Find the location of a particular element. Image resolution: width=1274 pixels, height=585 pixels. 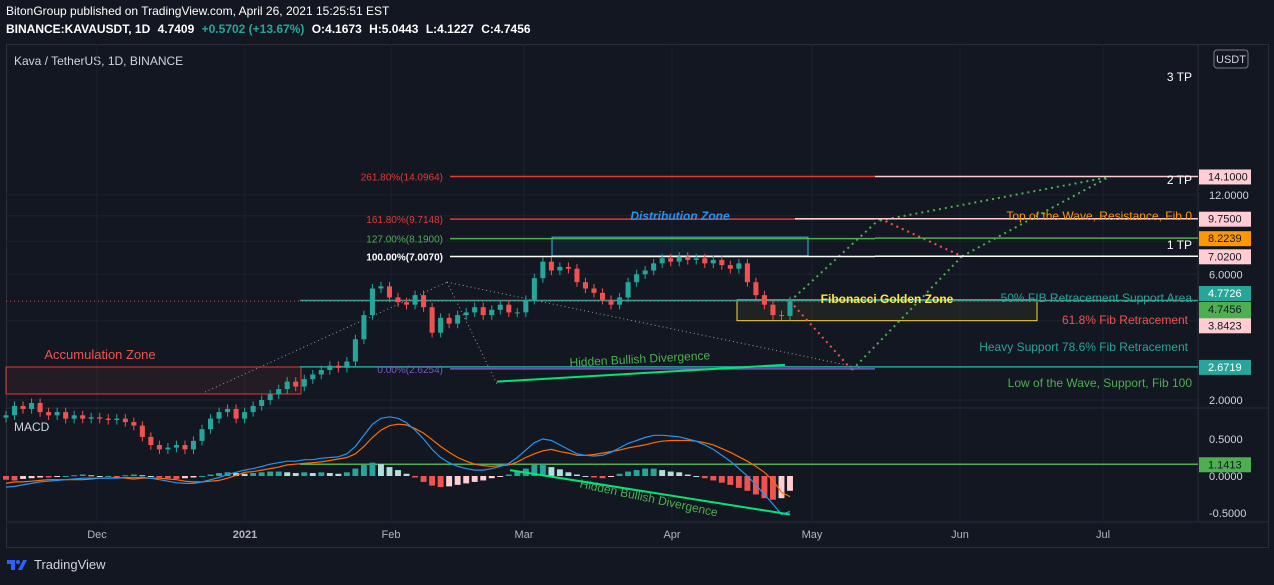

macd-signal-line is located at coordinates (398, 460).